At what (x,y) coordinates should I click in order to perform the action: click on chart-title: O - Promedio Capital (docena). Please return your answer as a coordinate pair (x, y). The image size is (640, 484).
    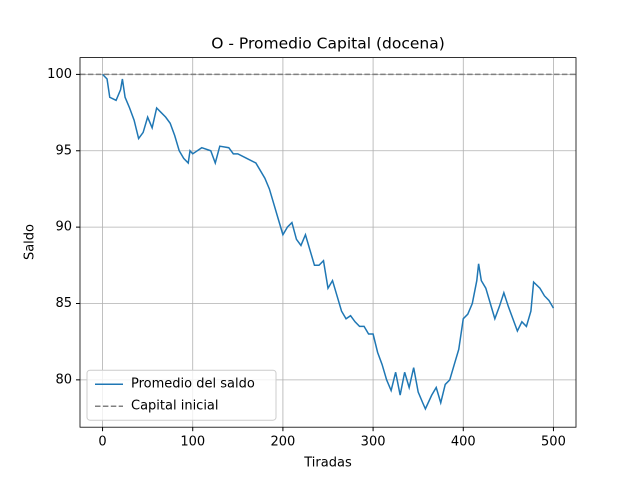
    Looking at the image, I should click on (328, 44).